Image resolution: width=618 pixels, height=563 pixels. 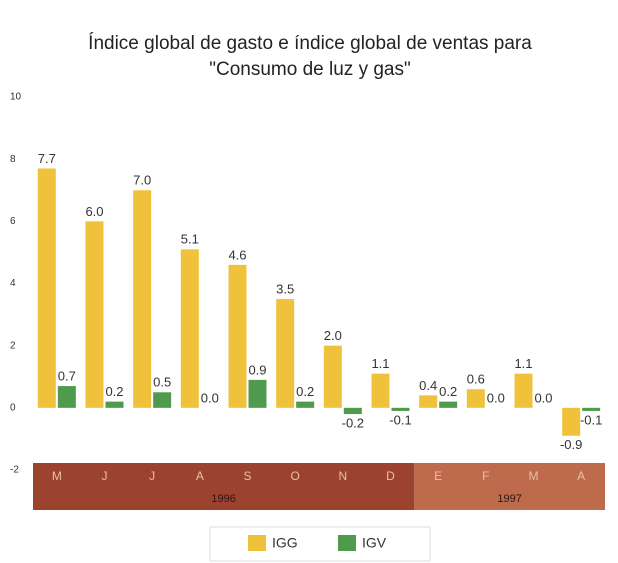 What do you see at coordinates (390, 476) in the screenshot?
I see `x-tick-label: D` at bounding box center [390, 476].